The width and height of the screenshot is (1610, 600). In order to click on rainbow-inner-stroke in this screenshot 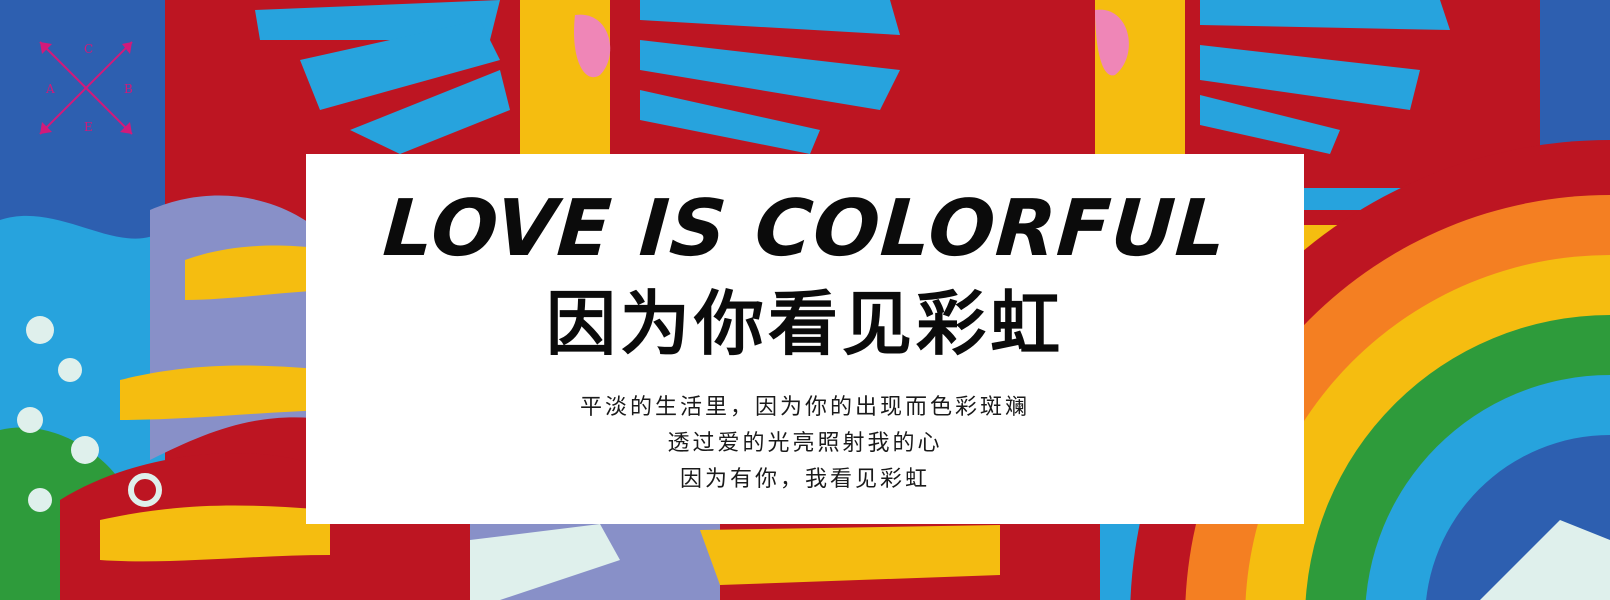, I will do `click(1545, 560)`.